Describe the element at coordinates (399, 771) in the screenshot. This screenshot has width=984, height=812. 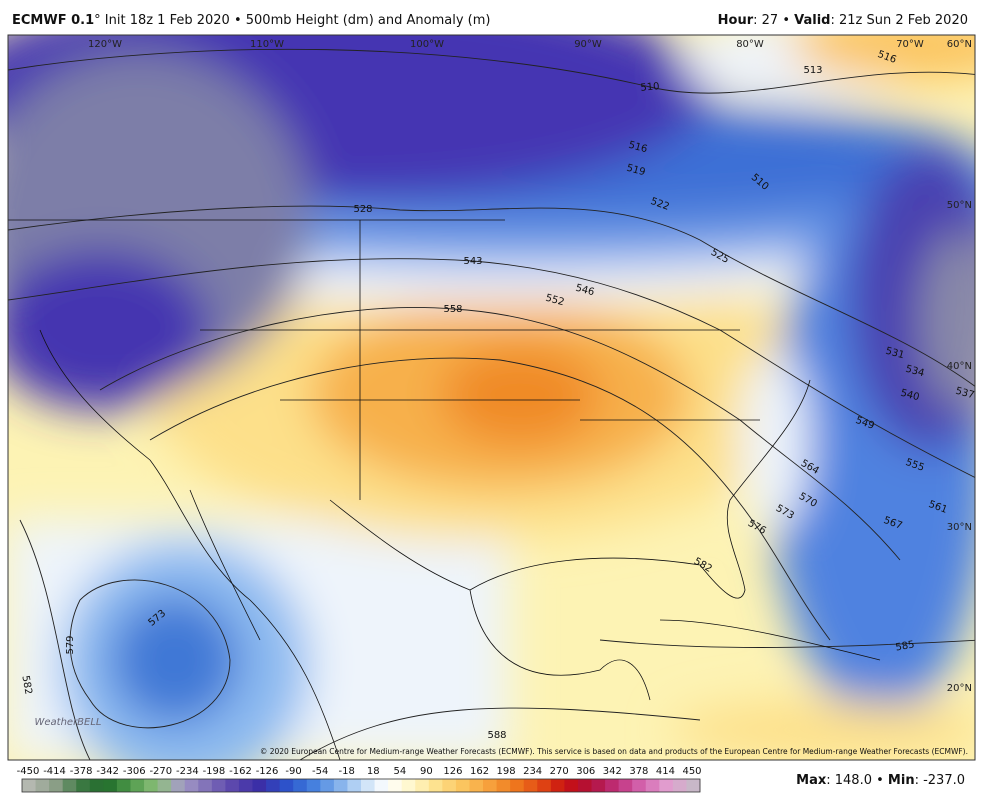
I see `colorbar-tick-label: 54` at that location.